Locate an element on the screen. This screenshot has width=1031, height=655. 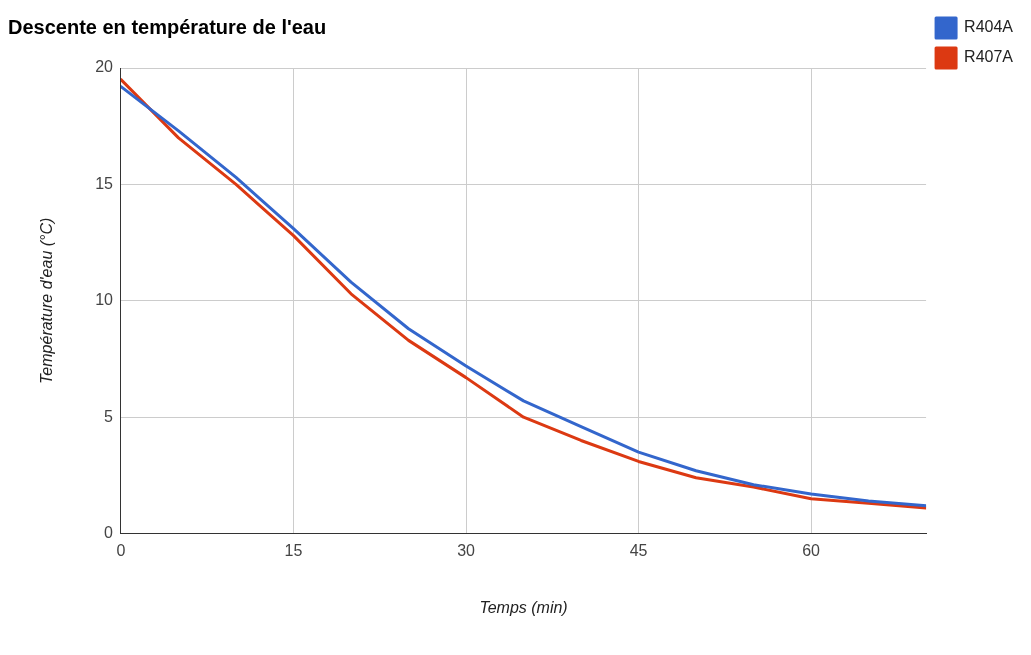
y-tick-label: 20 is located at coordinates (104, 67).